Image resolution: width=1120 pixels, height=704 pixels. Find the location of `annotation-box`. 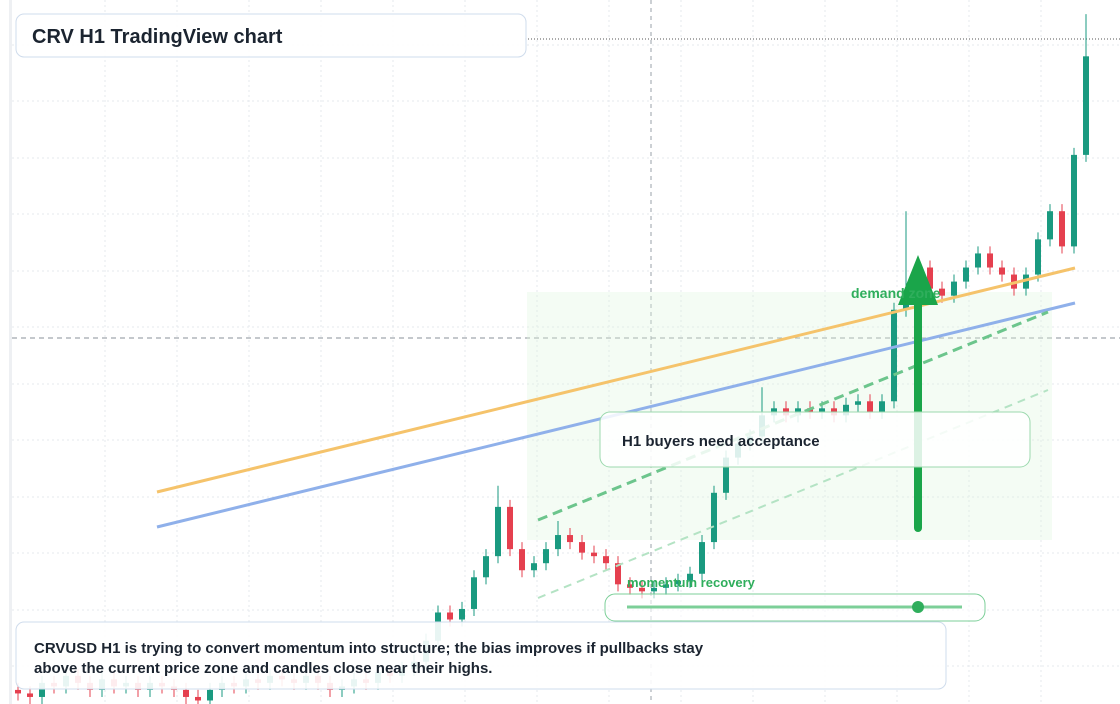

annotation-box is located at coordinates (815, 439).